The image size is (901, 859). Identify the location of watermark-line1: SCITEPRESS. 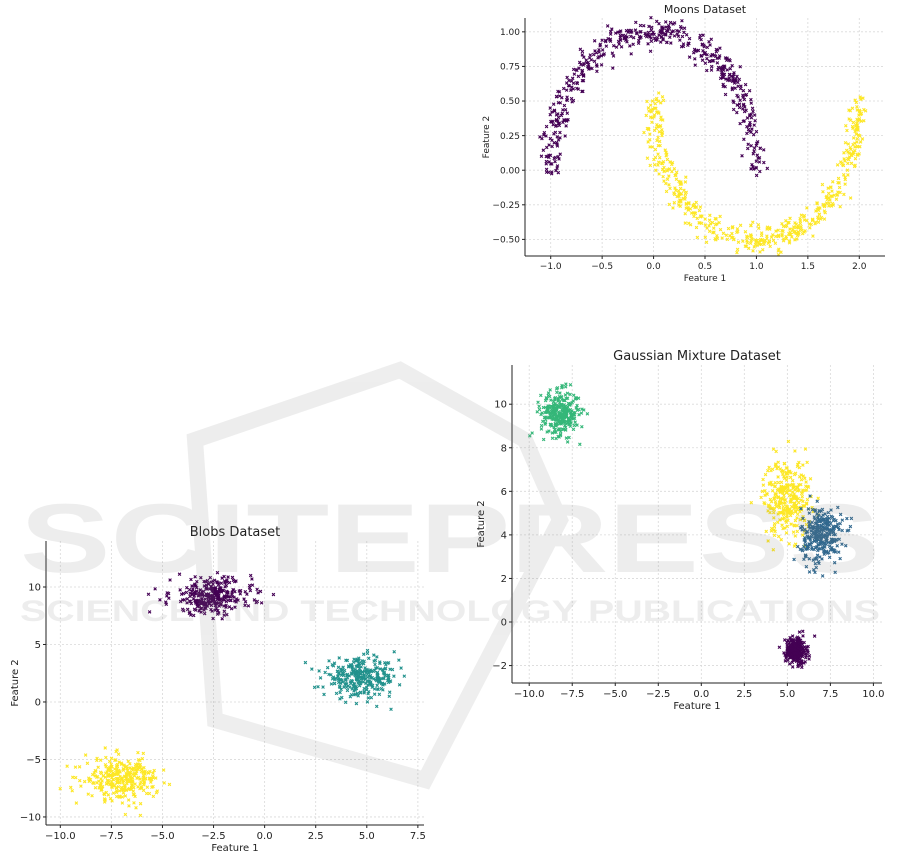
(450, 538).